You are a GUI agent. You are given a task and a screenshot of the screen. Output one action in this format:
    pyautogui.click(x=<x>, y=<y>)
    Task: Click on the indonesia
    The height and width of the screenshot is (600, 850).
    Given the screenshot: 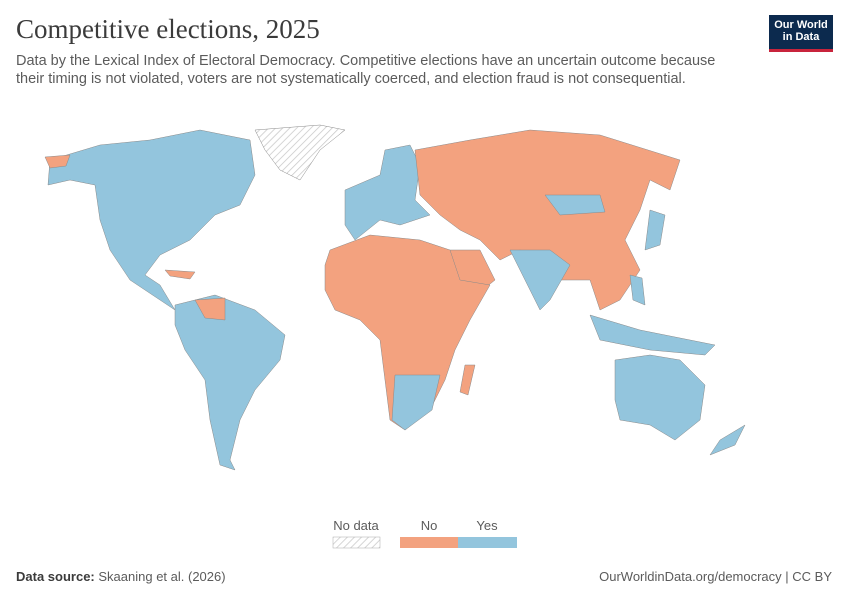 What is the action you would take?
    pyautogui.click(x=652, y=335)
    